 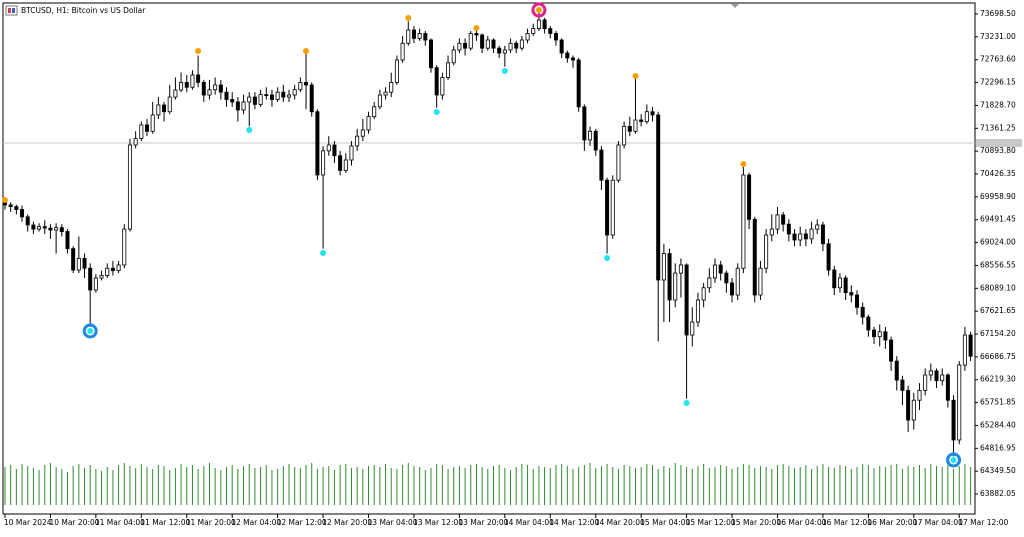 What do you see at coordinates (120, 522) in the screenshot?
I see `x-tick-label: 11 Mar 04:00` at bounding box center [120, 522].